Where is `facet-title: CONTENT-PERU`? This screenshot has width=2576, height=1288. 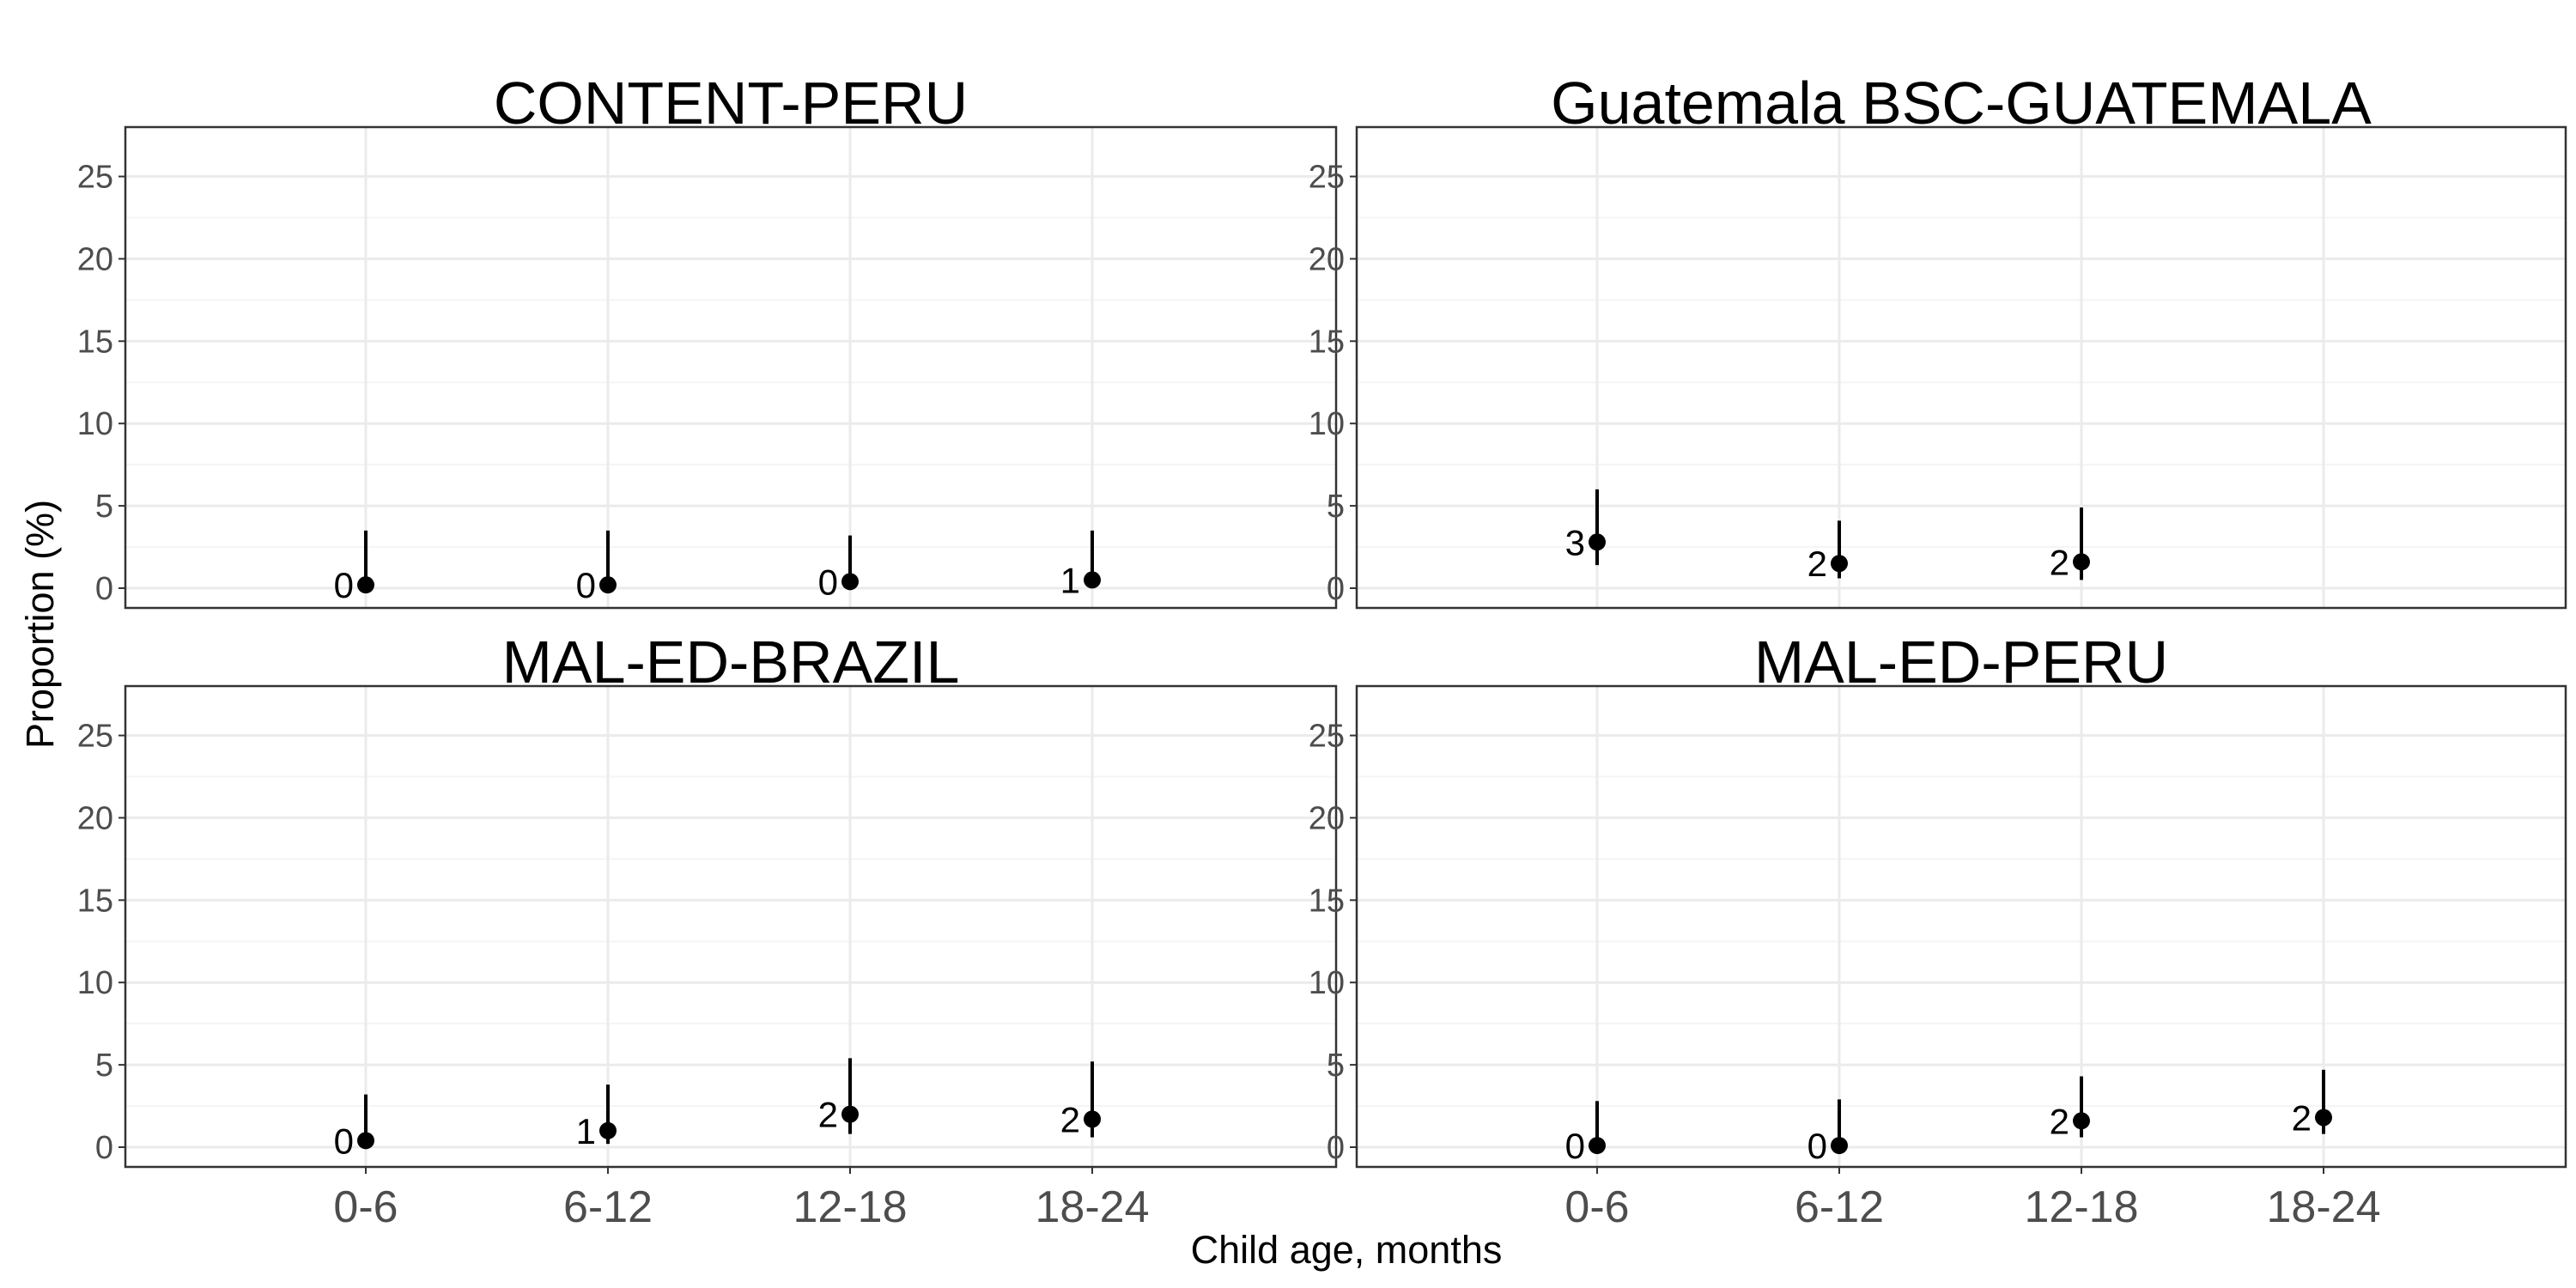 facet-title: CONTENT-PERU is located at coordinates (731, 104).